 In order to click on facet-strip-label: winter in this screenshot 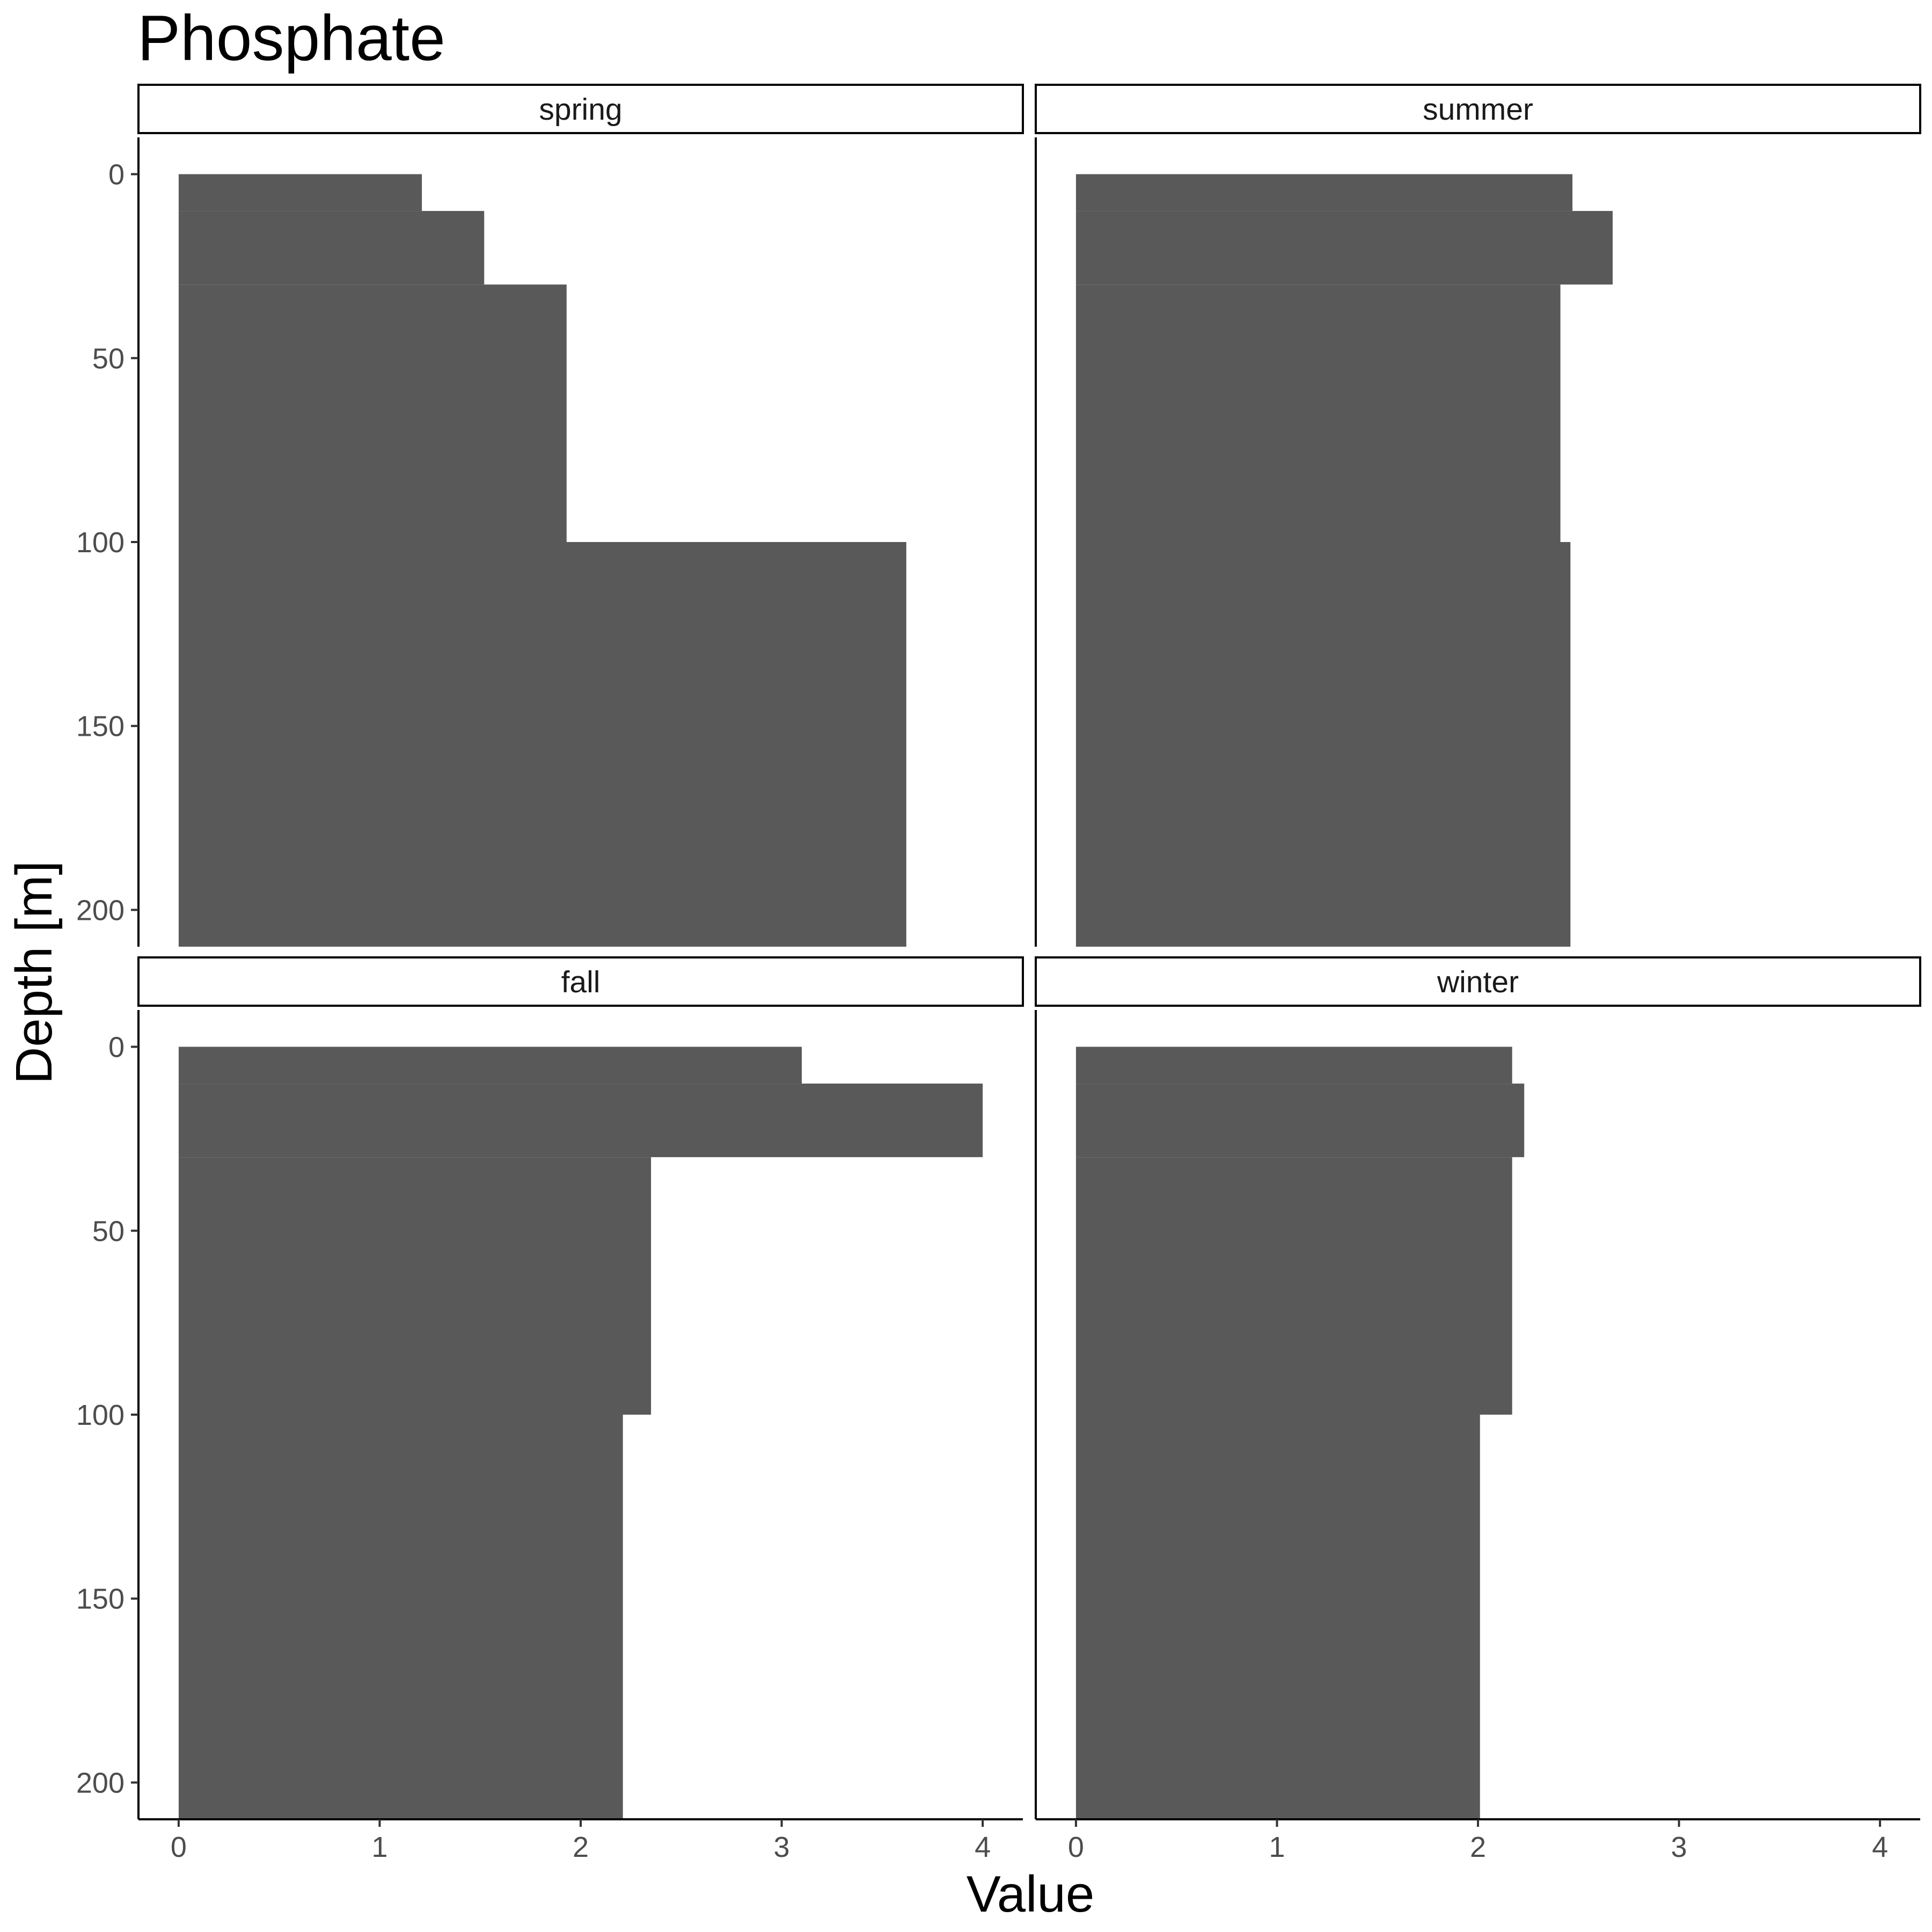, I will do `click(1478, 982)`.